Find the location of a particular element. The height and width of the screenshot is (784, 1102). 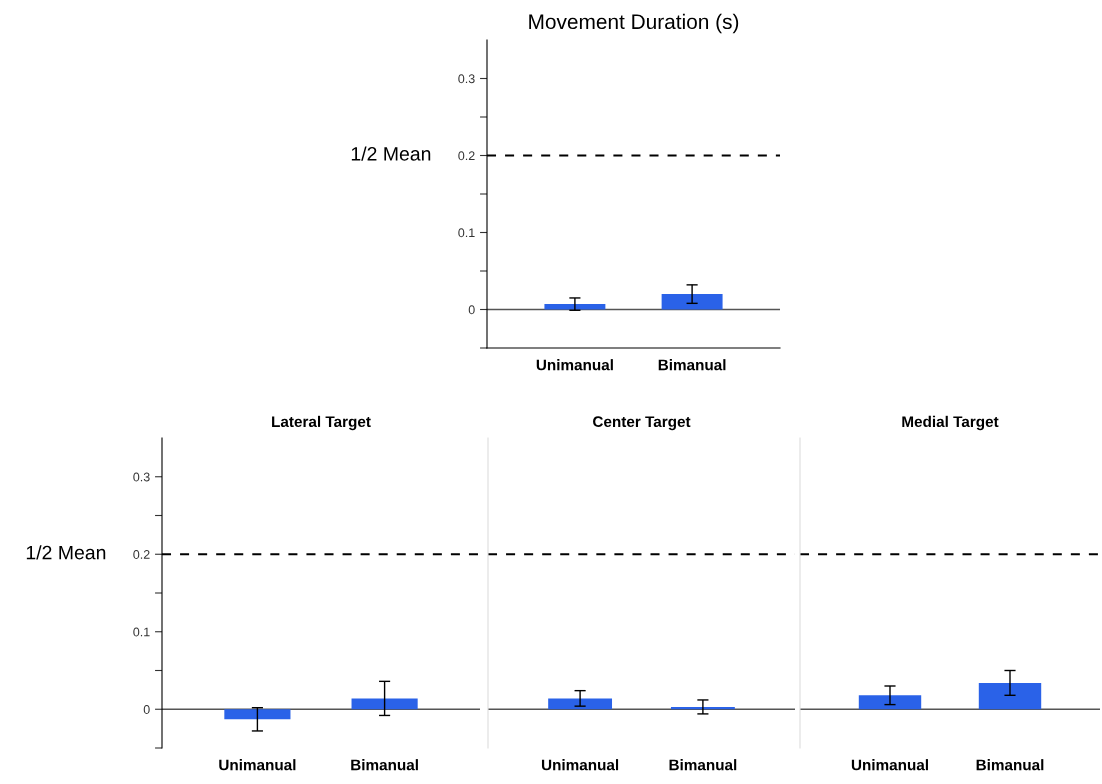

chart-title: Center Target is located at coordinates (642, 423).